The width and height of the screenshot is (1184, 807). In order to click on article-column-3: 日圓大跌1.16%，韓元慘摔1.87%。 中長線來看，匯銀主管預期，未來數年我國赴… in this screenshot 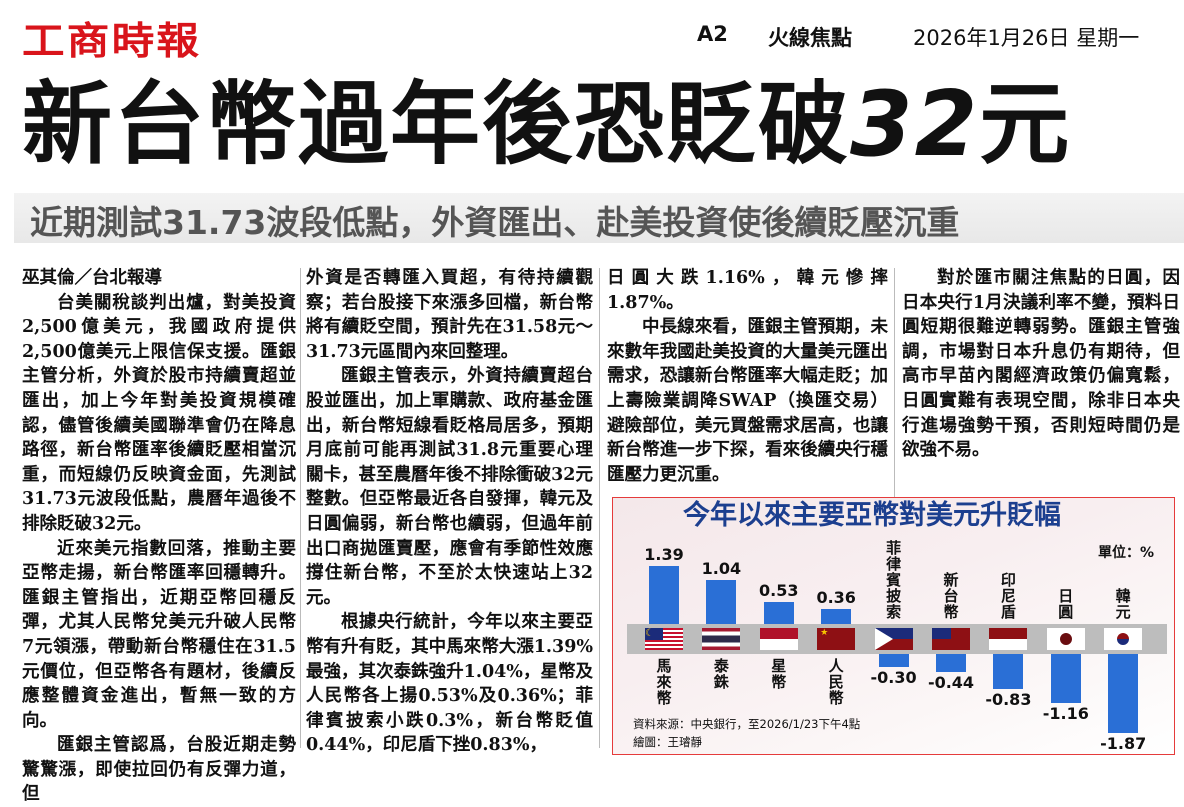, I will do `click(747, 376)`.